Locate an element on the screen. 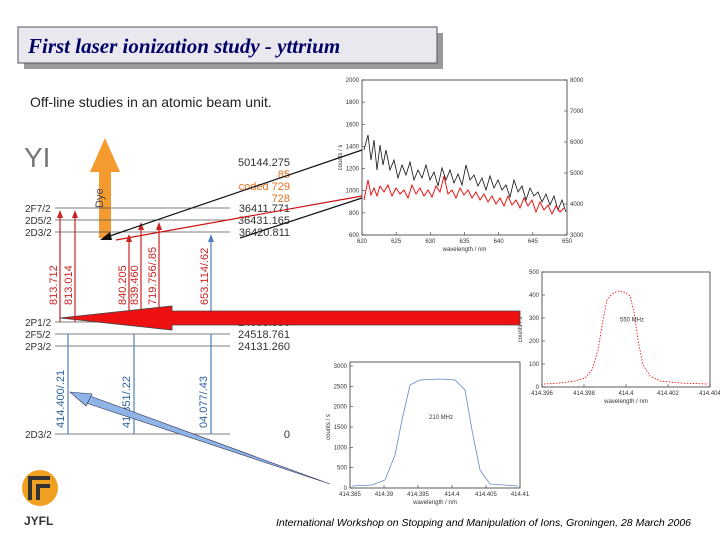  x-tick-label: 414.39 is located at coordinates (384, 495).